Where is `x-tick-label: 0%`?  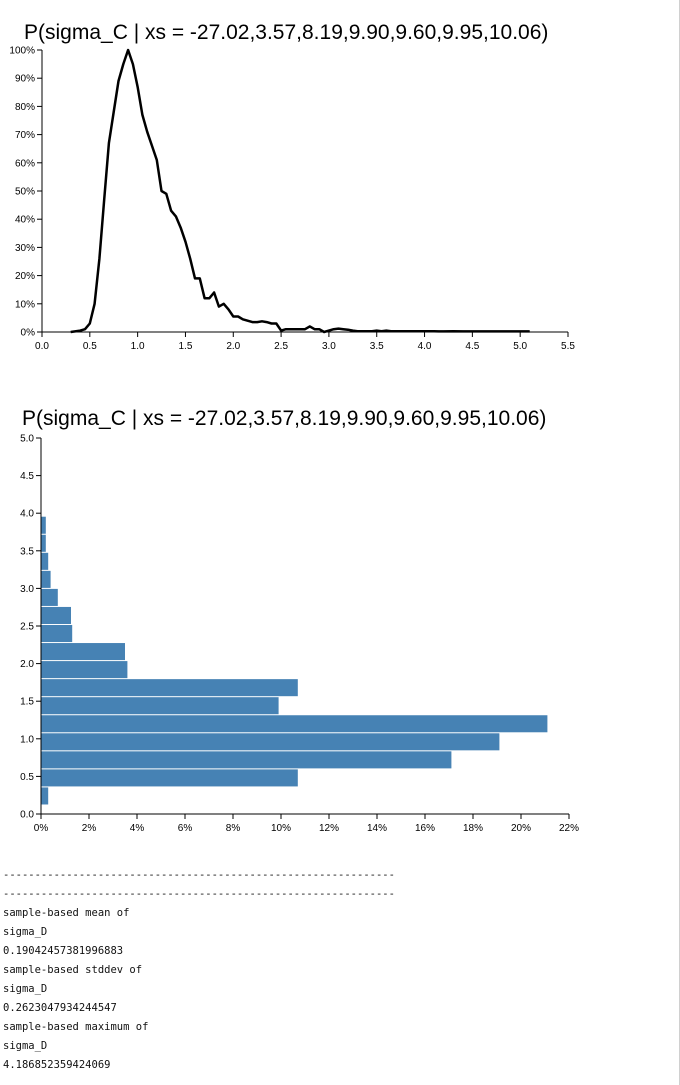
x-tick-label: 0% is located at coordinates (41, 828).